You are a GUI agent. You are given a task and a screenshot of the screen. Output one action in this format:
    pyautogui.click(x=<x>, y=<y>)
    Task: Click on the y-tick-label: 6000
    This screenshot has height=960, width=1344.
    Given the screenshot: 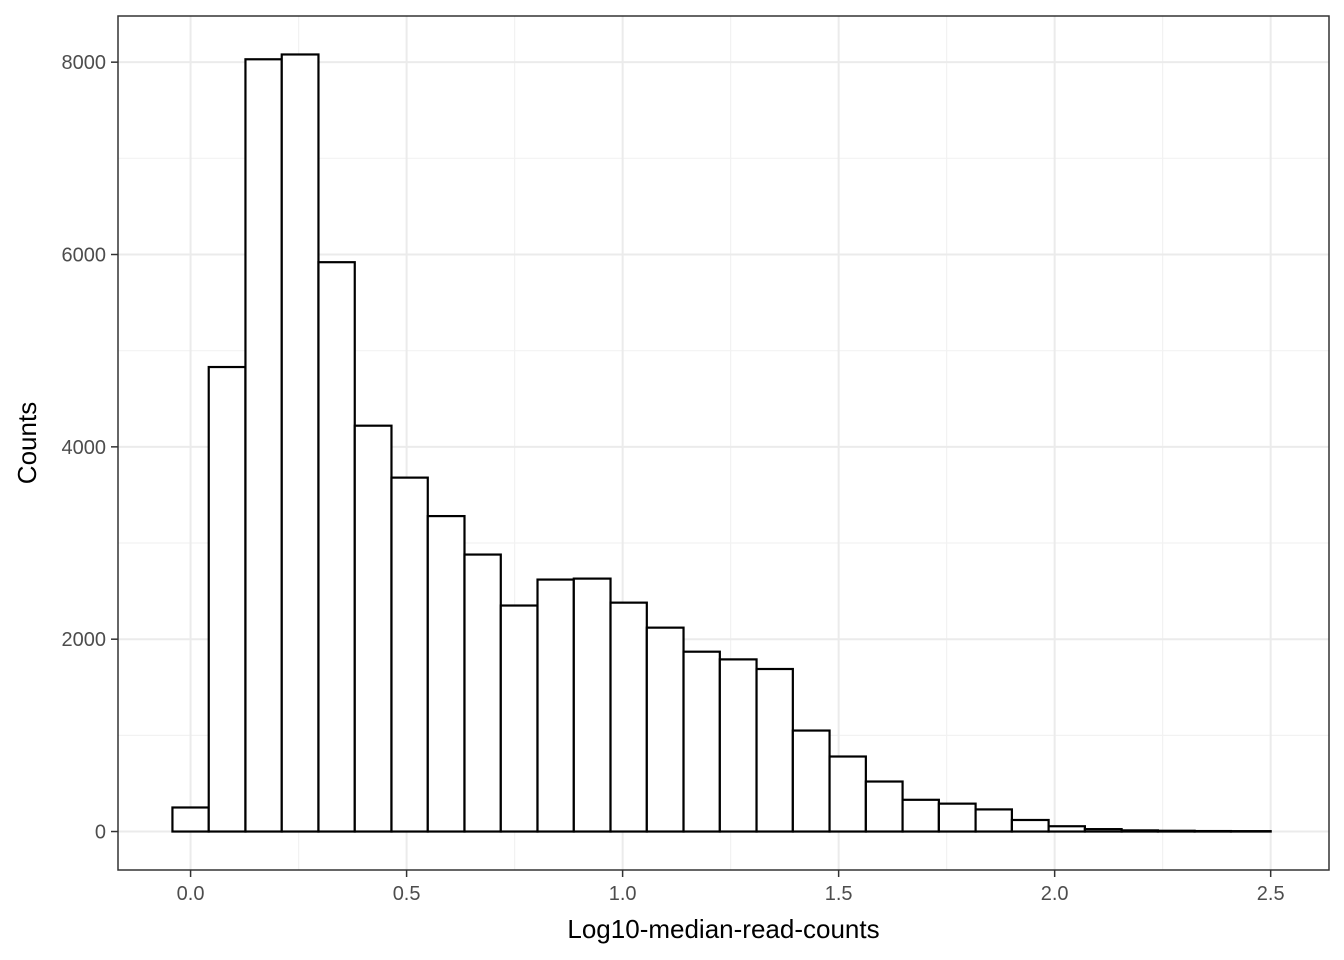 What is the action you would take?
    pyautogui.click(x=84, y=256)
    